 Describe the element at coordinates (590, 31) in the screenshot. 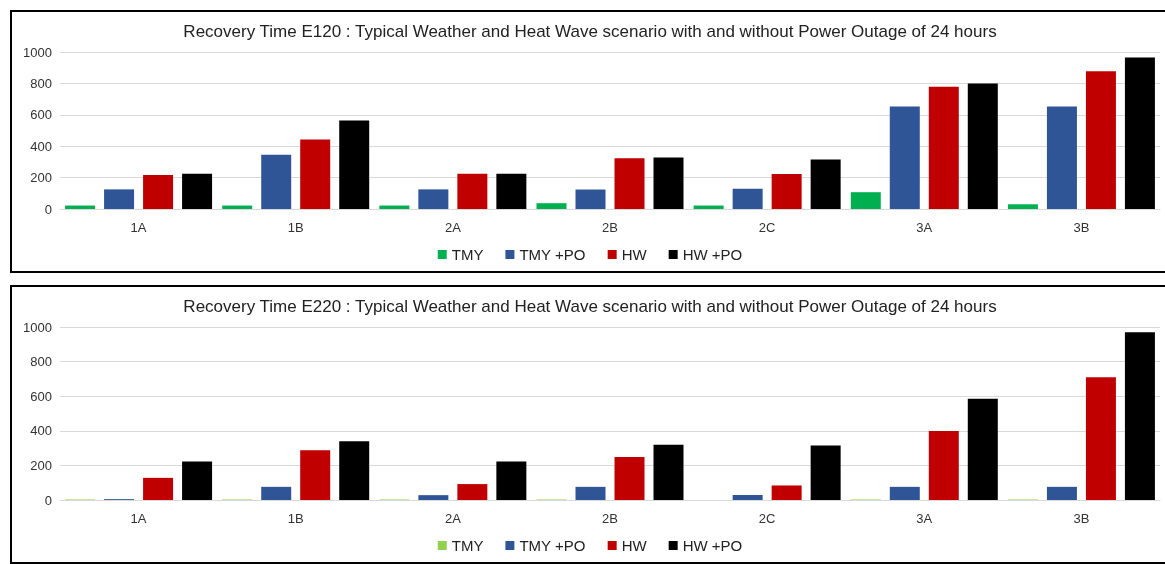

I see `chart-title: Recovery Time E120 : Typical Weather and Heat Wave scenario with and without Power Outage of 24 hours` at that location.